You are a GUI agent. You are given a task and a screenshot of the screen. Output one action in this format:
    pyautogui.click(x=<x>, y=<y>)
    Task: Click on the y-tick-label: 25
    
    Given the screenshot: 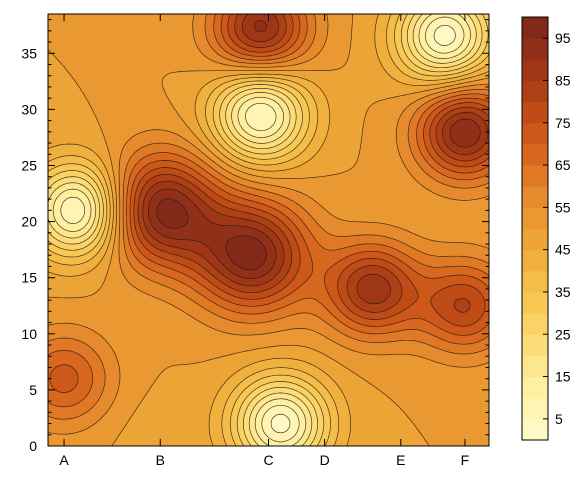 What is the action you would take?
    pyautogui.click(x=29, y=165)
    